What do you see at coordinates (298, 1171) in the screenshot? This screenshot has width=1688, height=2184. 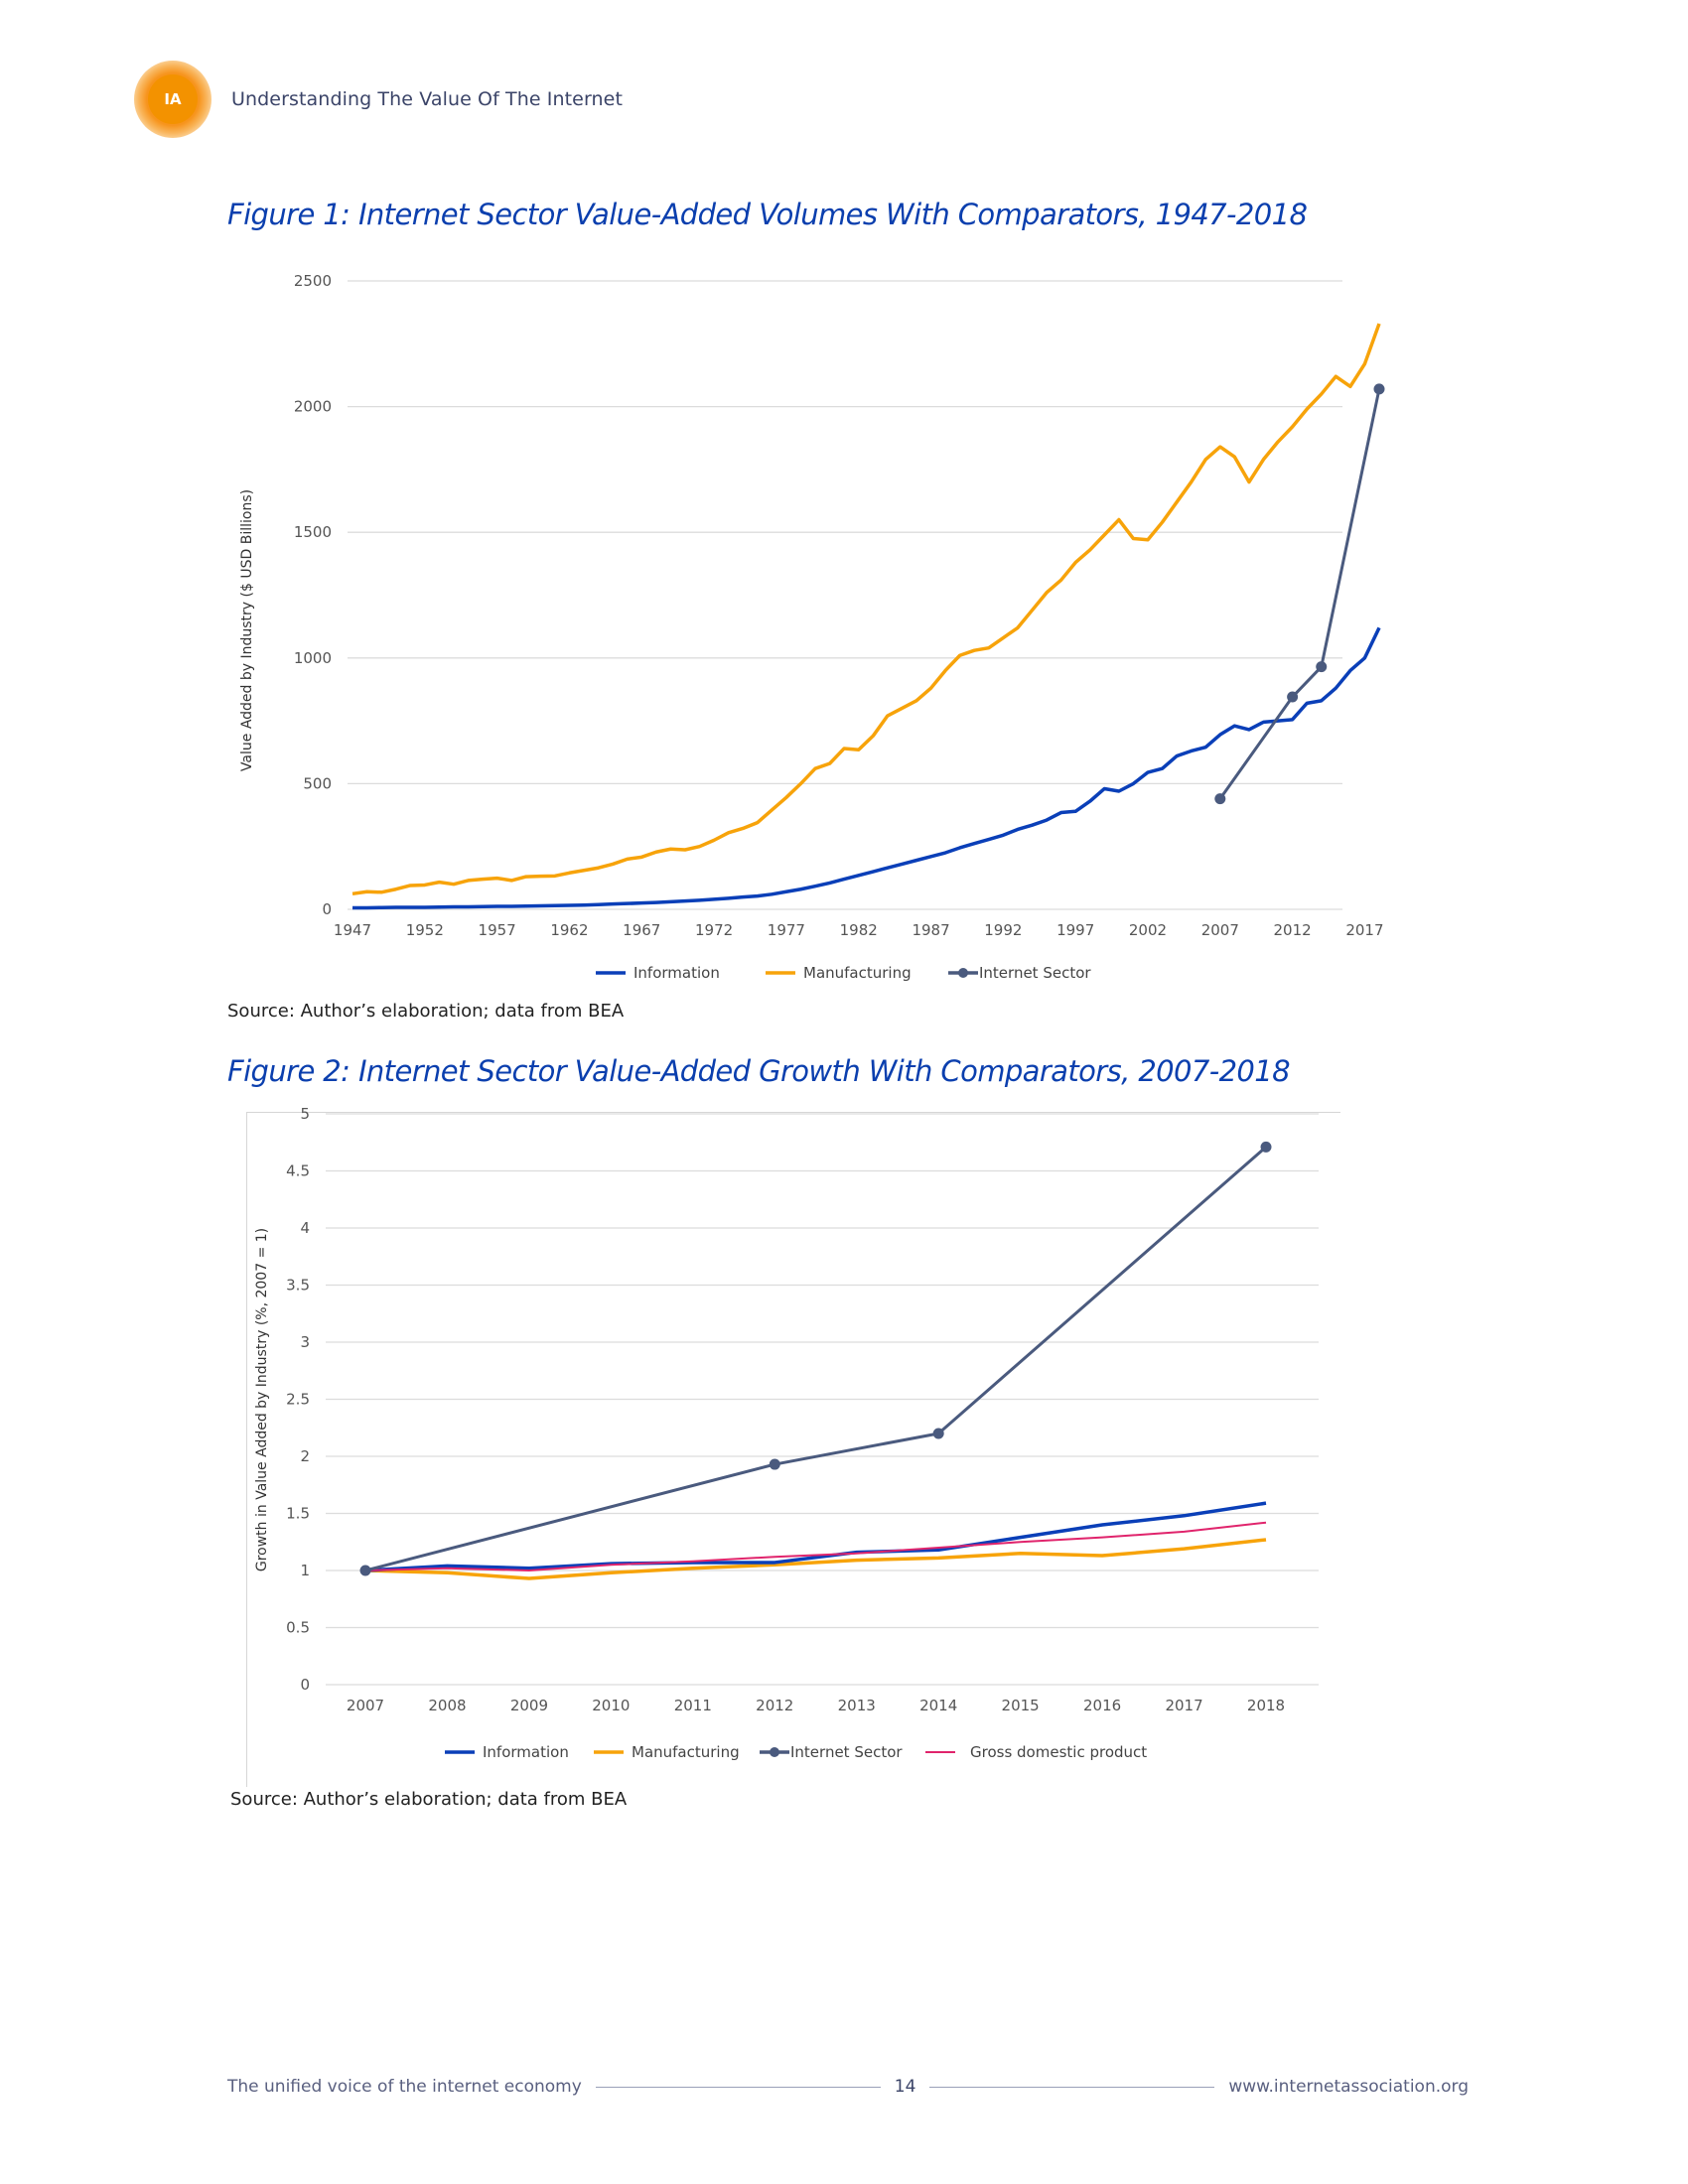 I see `y-tick-label: 4.5` at bounding box center [298, 1171].